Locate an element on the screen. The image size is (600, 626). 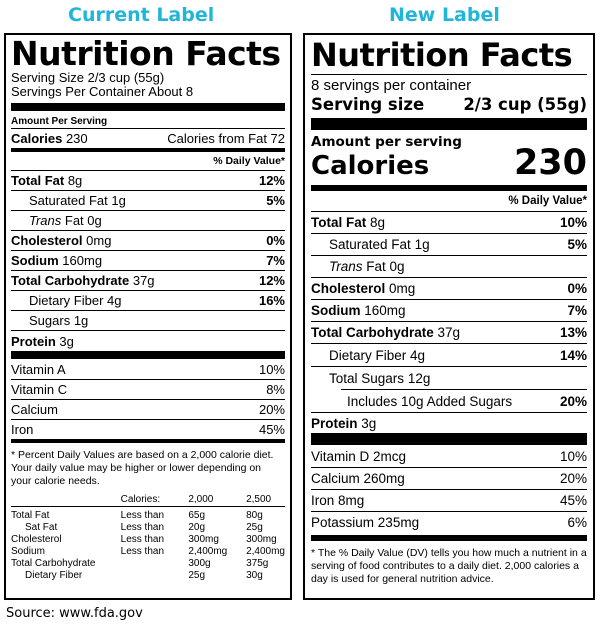
nutrient-name: Saturated Fat is located at coordinates (68, 200).